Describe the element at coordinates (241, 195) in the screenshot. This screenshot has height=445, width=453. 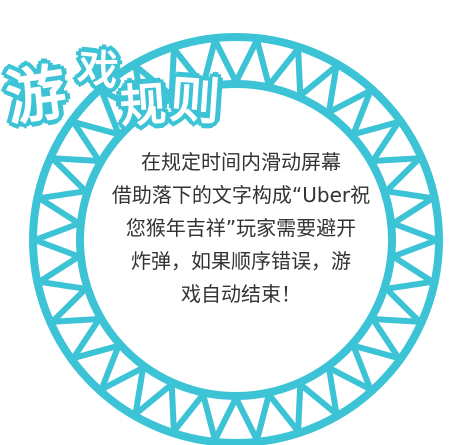
I see `rules-line-2: 借助落下的文字构成“Uber祝` at that location.